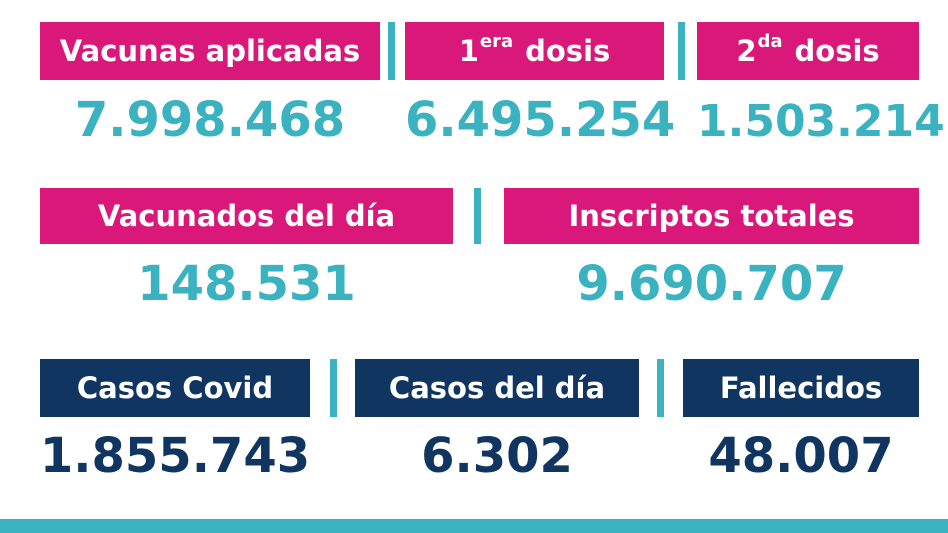 This screenshot has width=948, height=533. I want to click on vacunas-aplicadas-text: Vacunas aplicadas, so click(210, 51).